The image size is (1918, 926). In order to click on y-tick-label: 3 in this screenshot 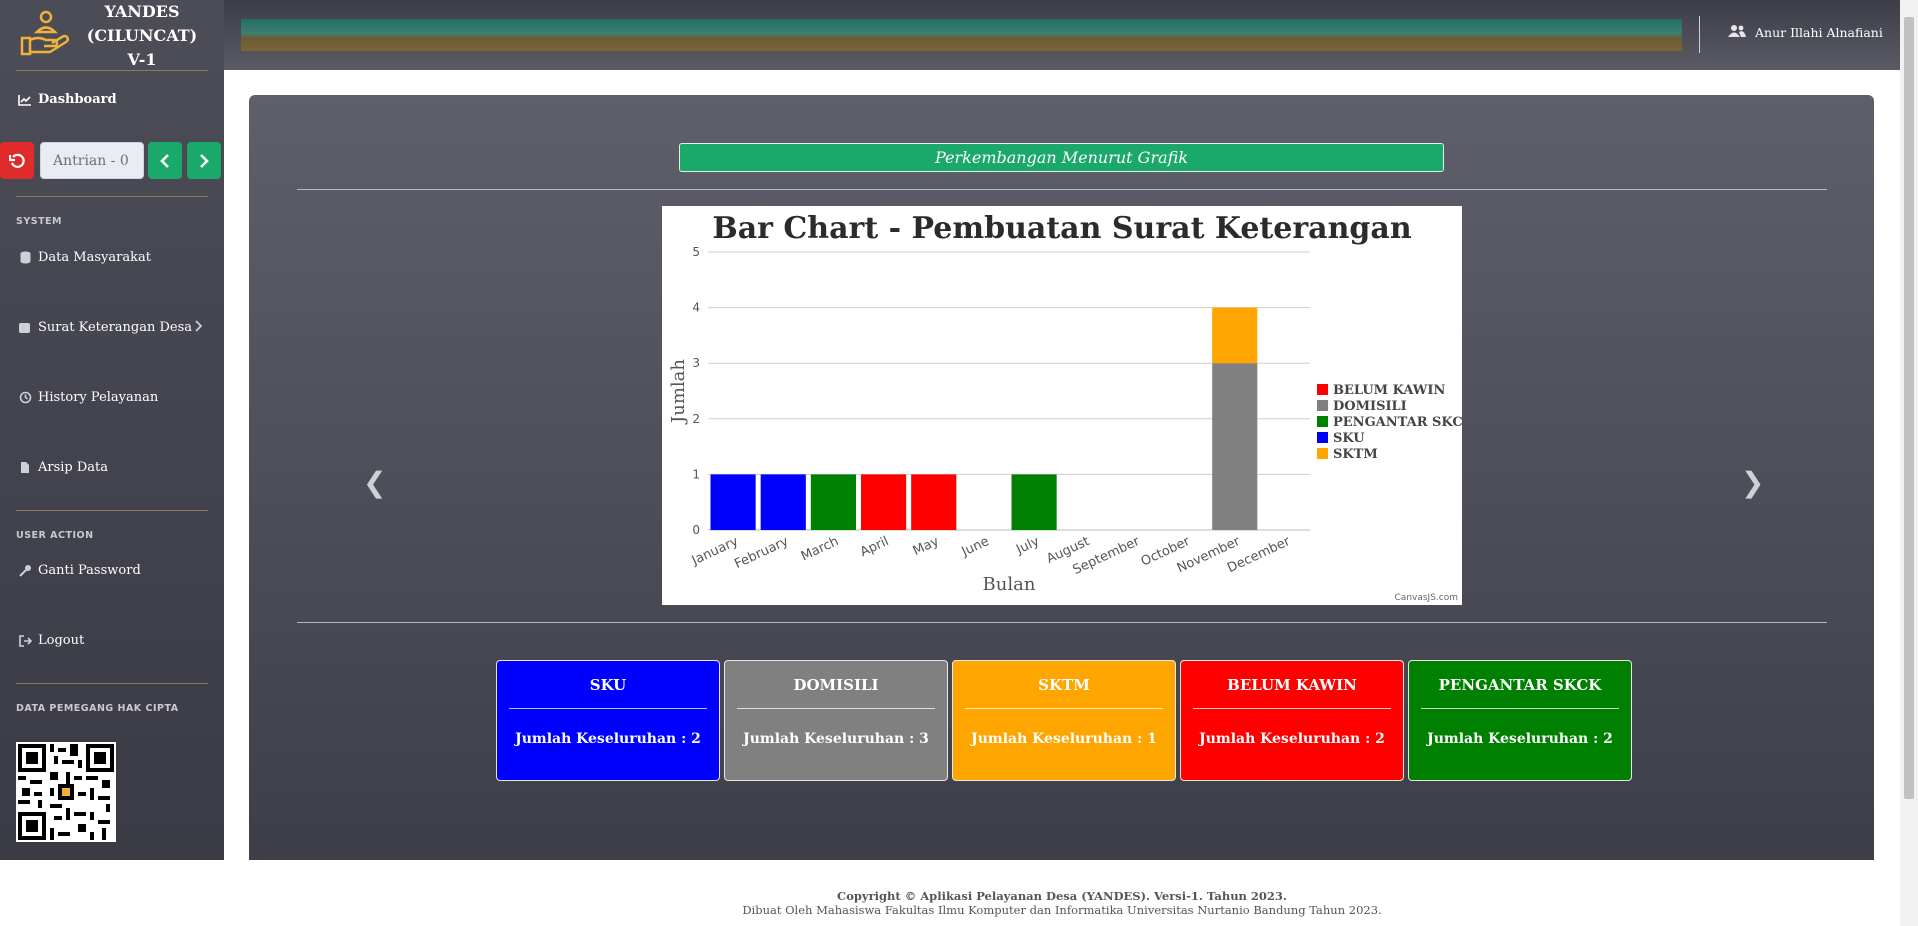, I will do `click(696, 363)`.